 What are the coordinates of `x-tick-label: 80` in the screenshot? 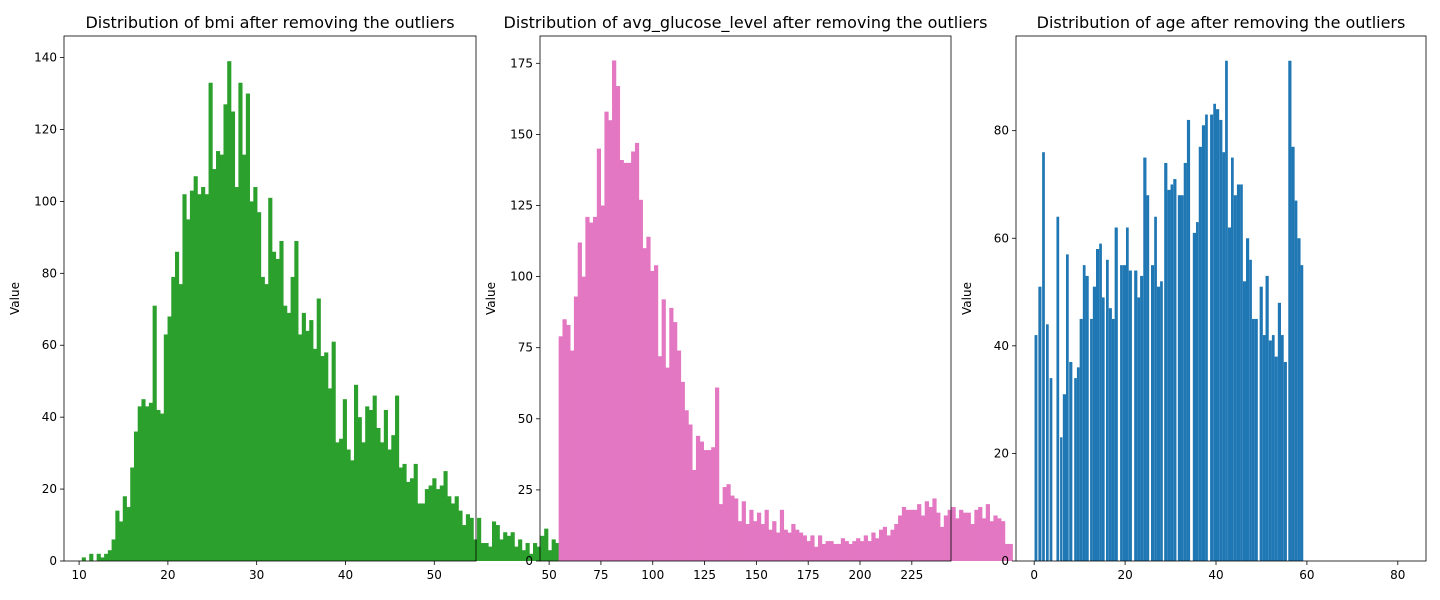 It's located at (1397, 575).